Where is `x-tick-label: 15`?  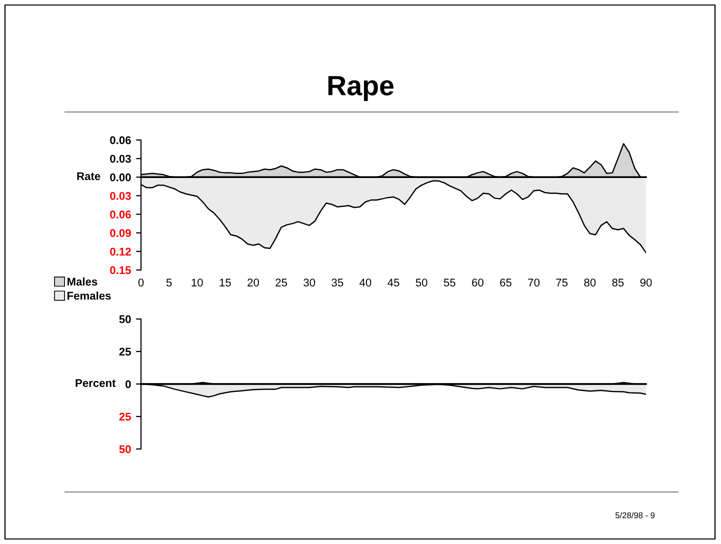
x-tick-label: 15 is located at coordinates (225, 282).